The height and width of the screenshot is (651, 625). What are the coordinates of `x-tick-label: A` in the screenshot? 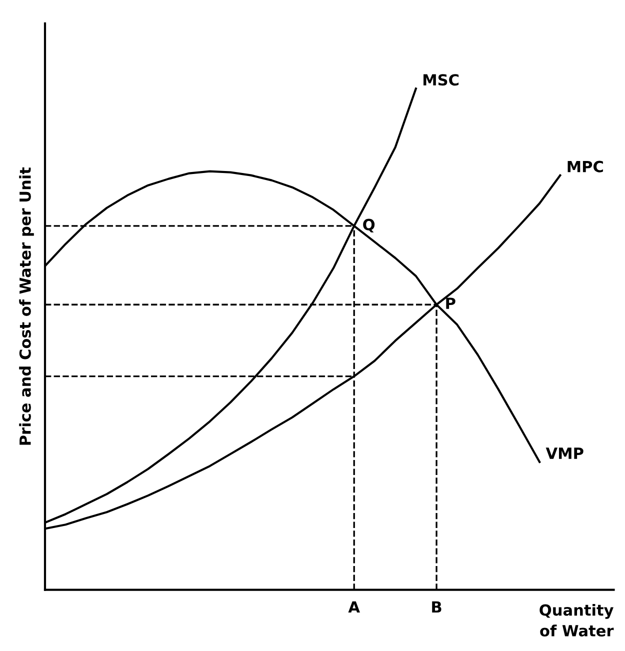 It's located at (354, 607).